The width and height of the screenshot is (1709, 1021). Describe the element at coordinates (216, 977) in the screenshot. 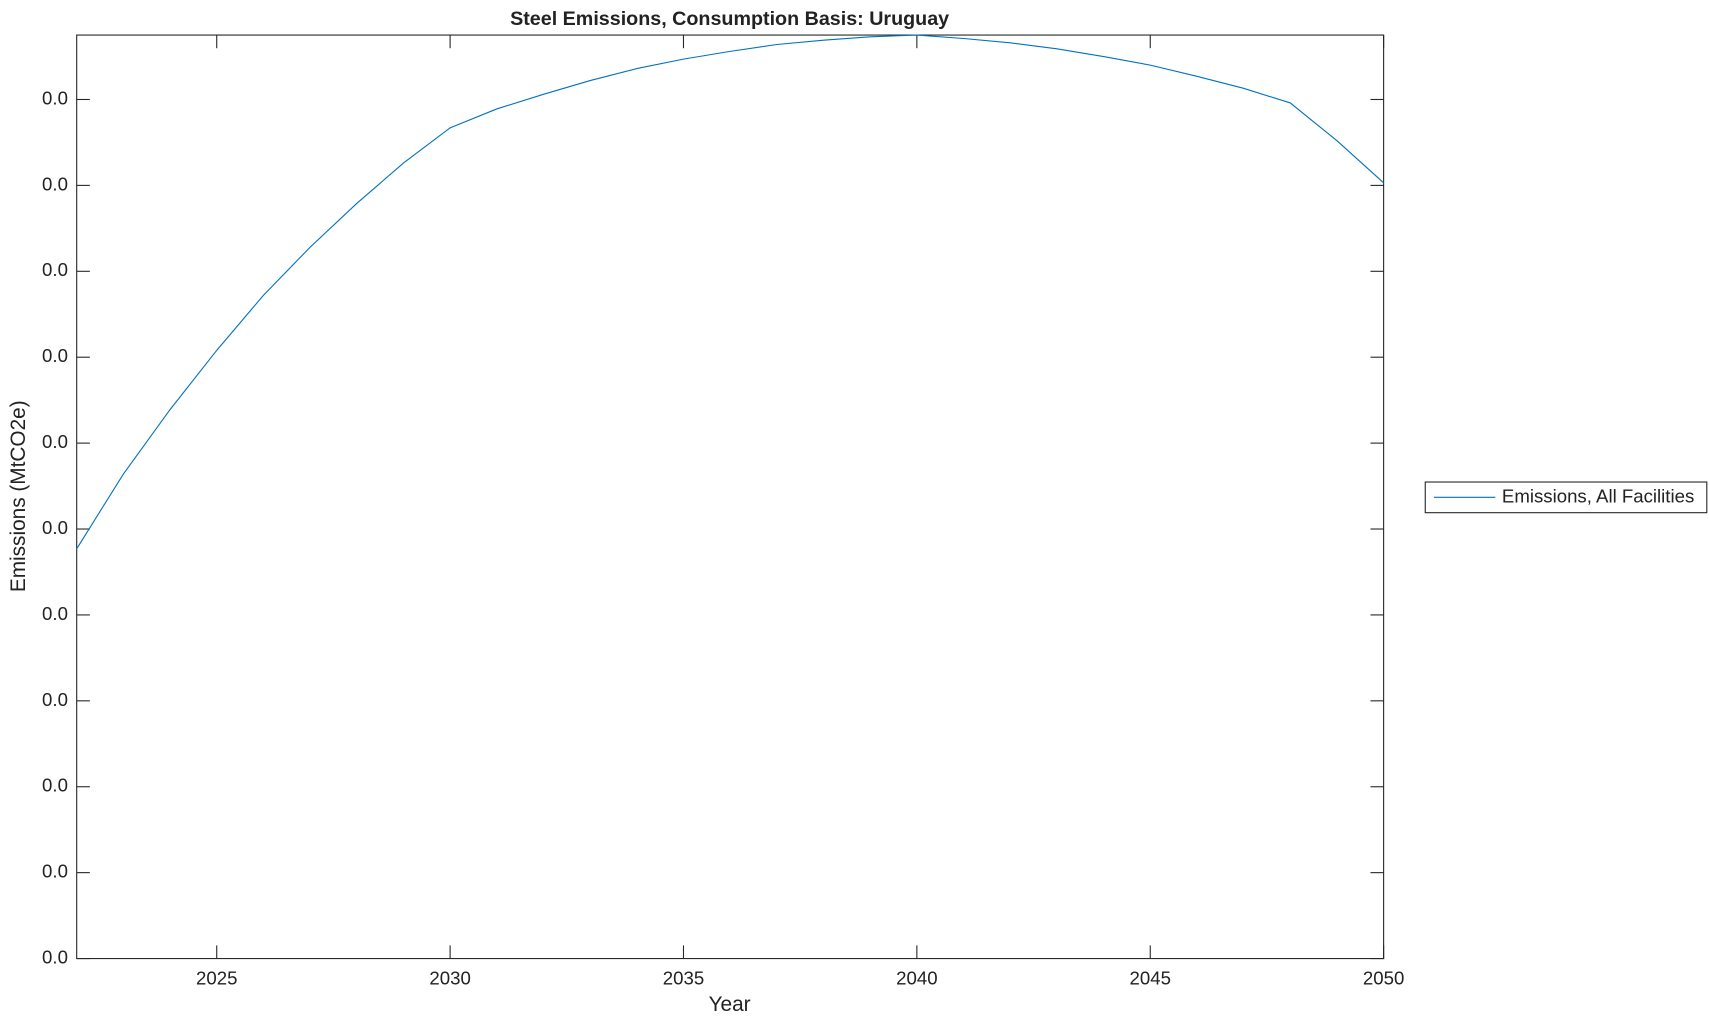

I see `x-tick-label: 2025` at that location.